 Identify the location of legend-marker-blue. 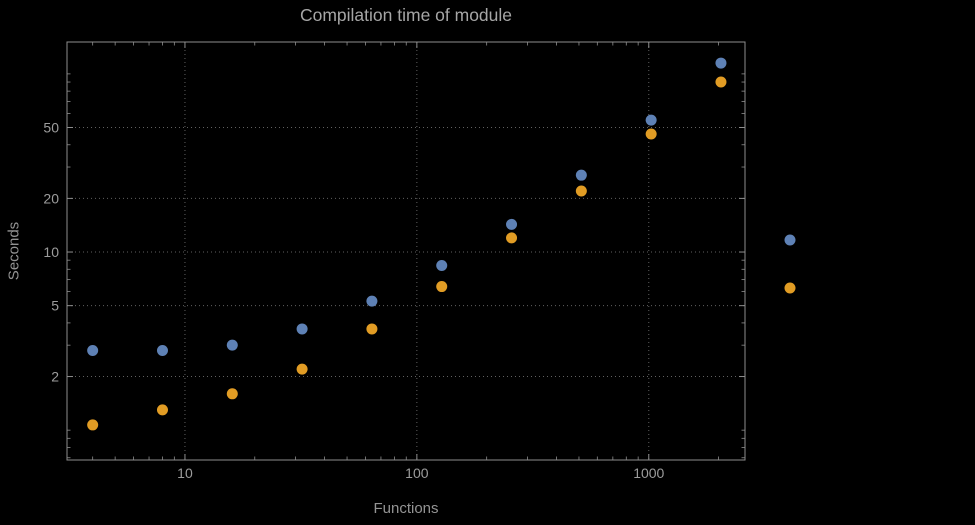
(790, 240).